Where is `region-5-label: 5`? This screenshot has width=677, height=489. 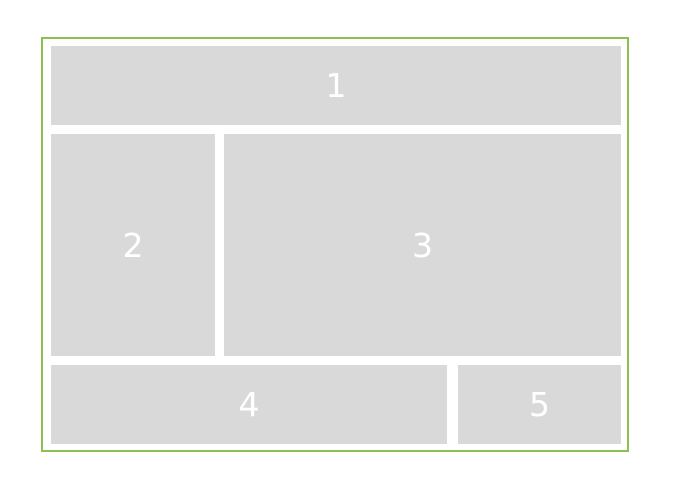 region-5-label: 5 is located at coordinates (539, 404).